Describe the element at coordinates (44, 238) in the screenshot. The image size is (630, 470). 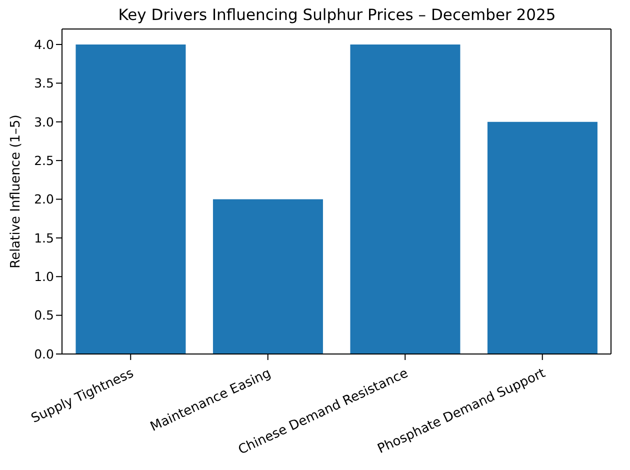
I see `y-tick-label: 1.5` at that location.